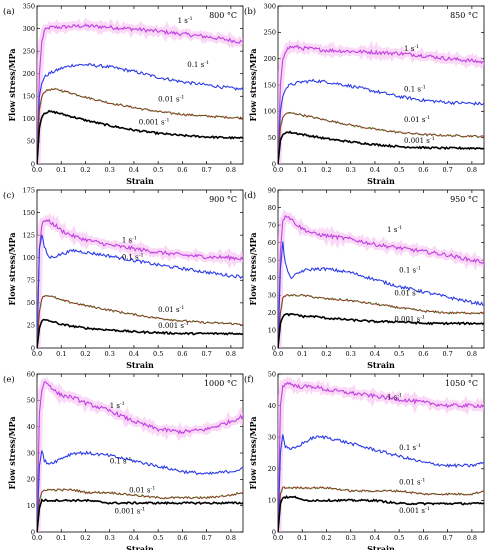 This screenshot has width=489, height=550. I want to click on x-tick-label: 0.4, so click(375, 170).